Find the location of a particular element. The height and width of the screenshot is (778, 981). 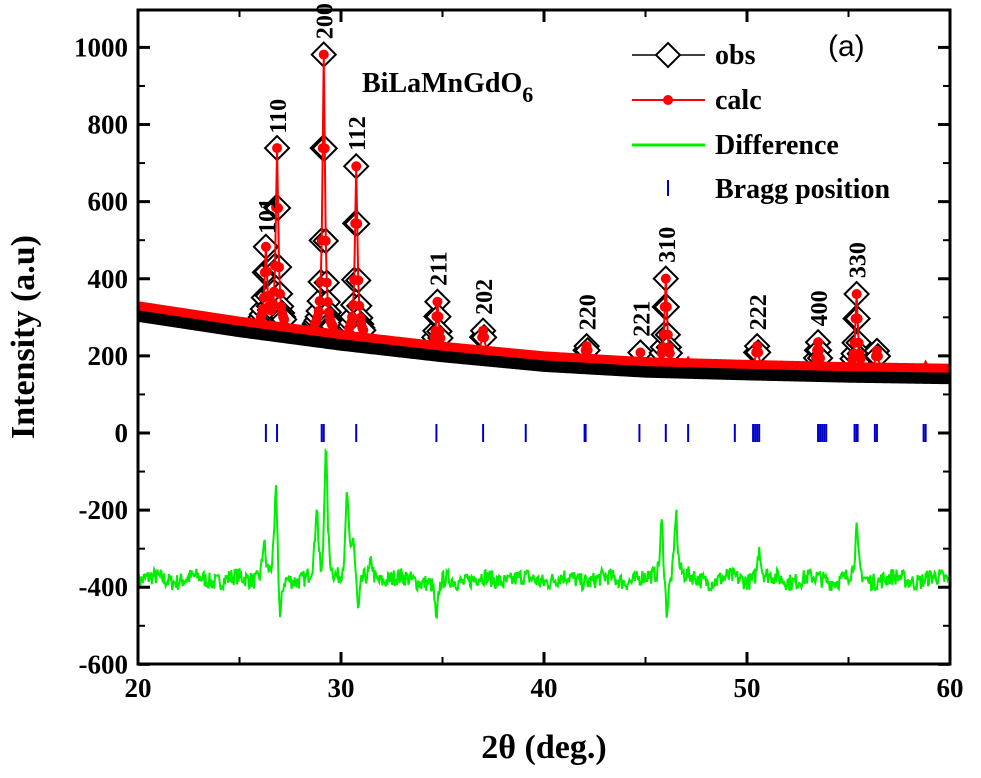

x-tick-label: 60 is located at coordinates (950, 688).